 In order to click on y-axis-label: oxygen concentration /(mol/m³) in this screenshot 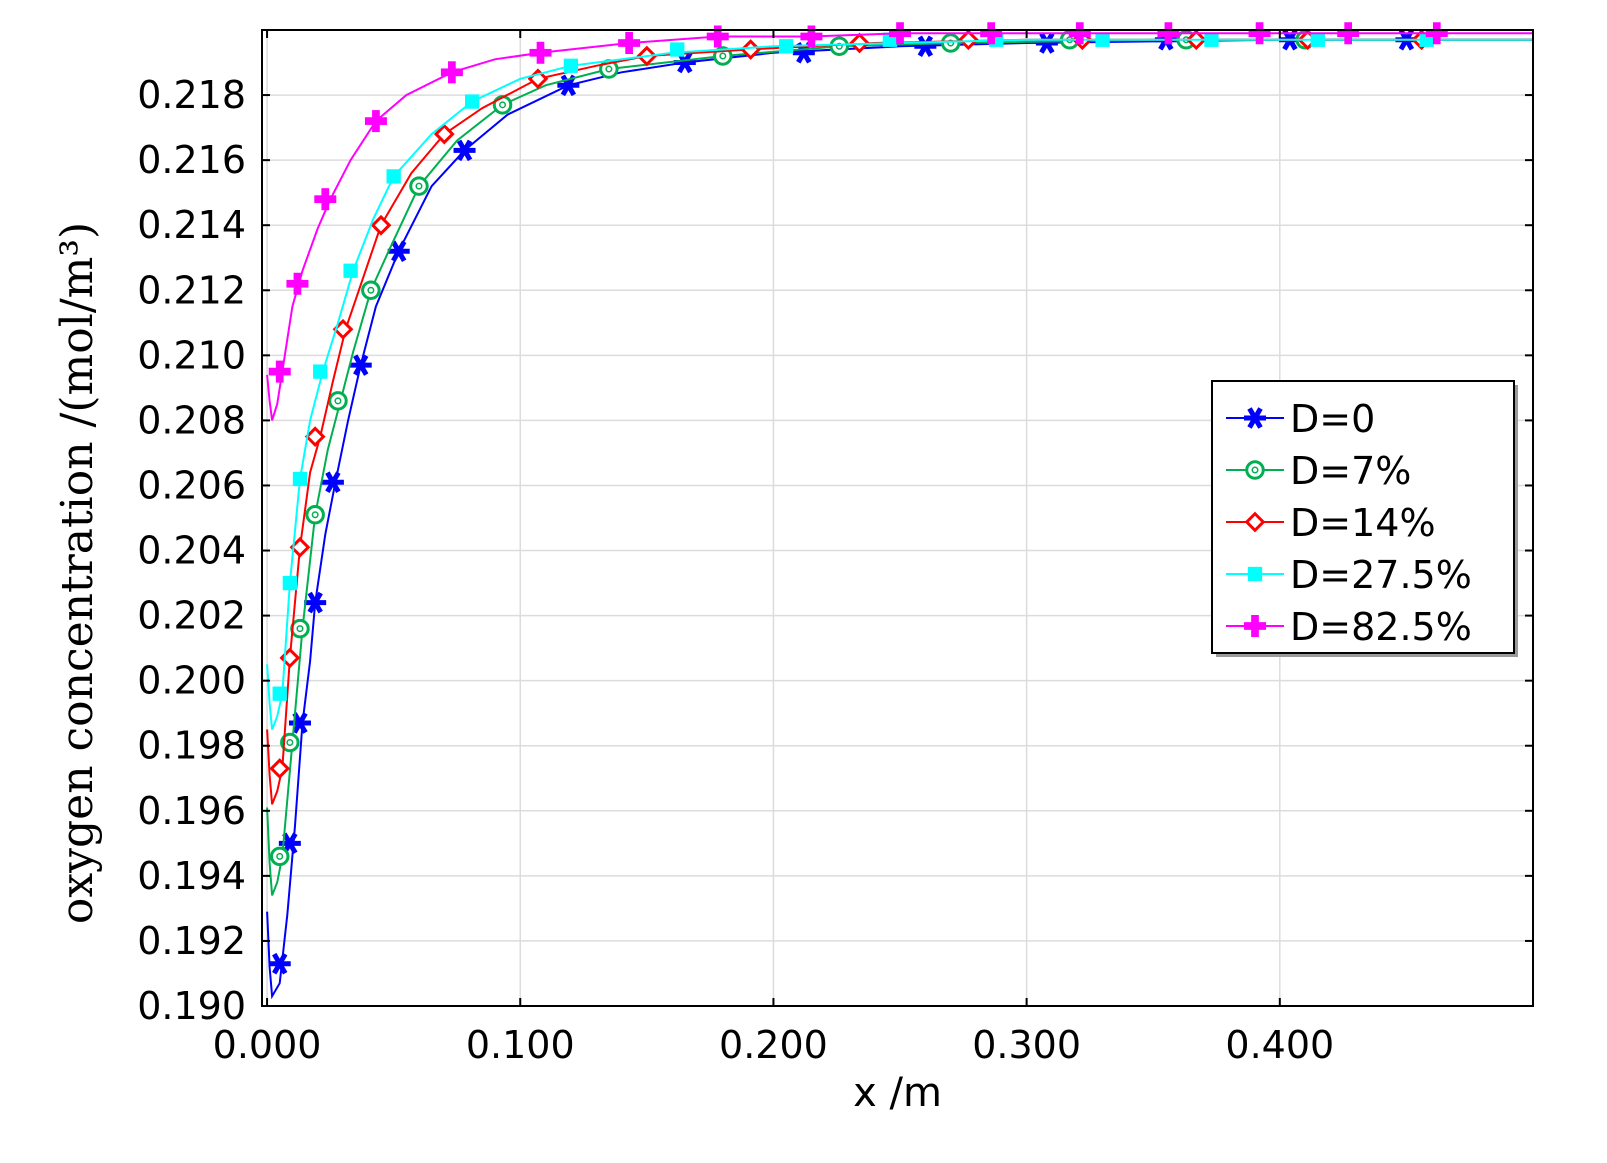, I will do `click(77, 573)`.